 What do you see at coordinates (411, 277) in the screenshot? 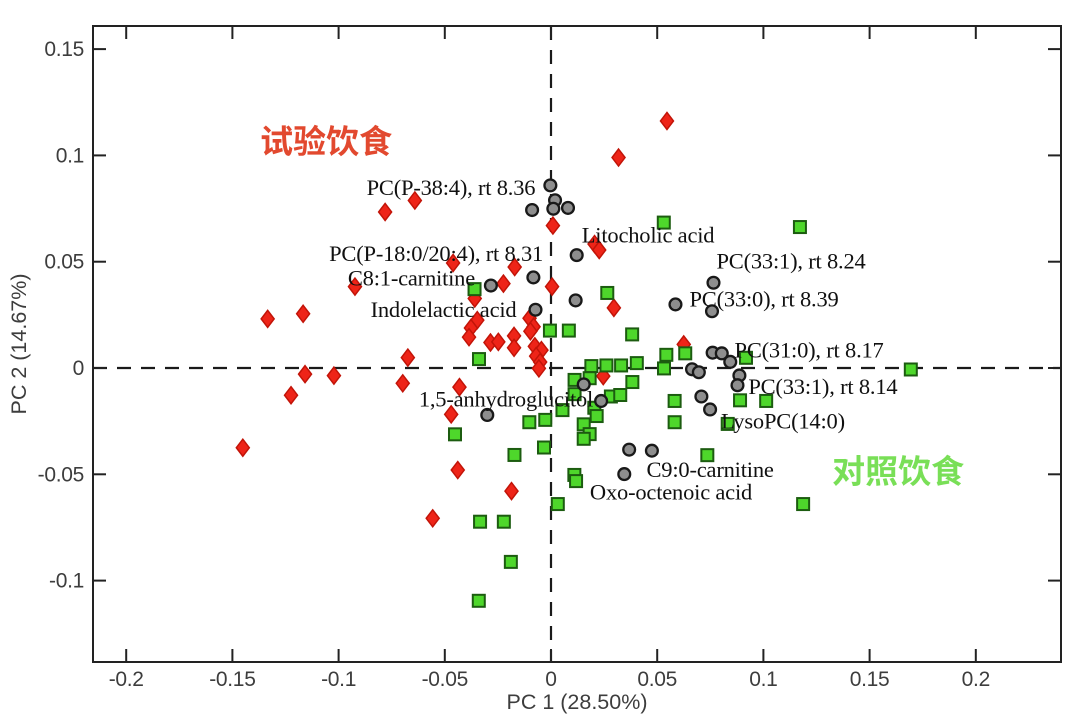
I see `metabolite-label: C8:1-carnitine` at bounding box center [411, 277].